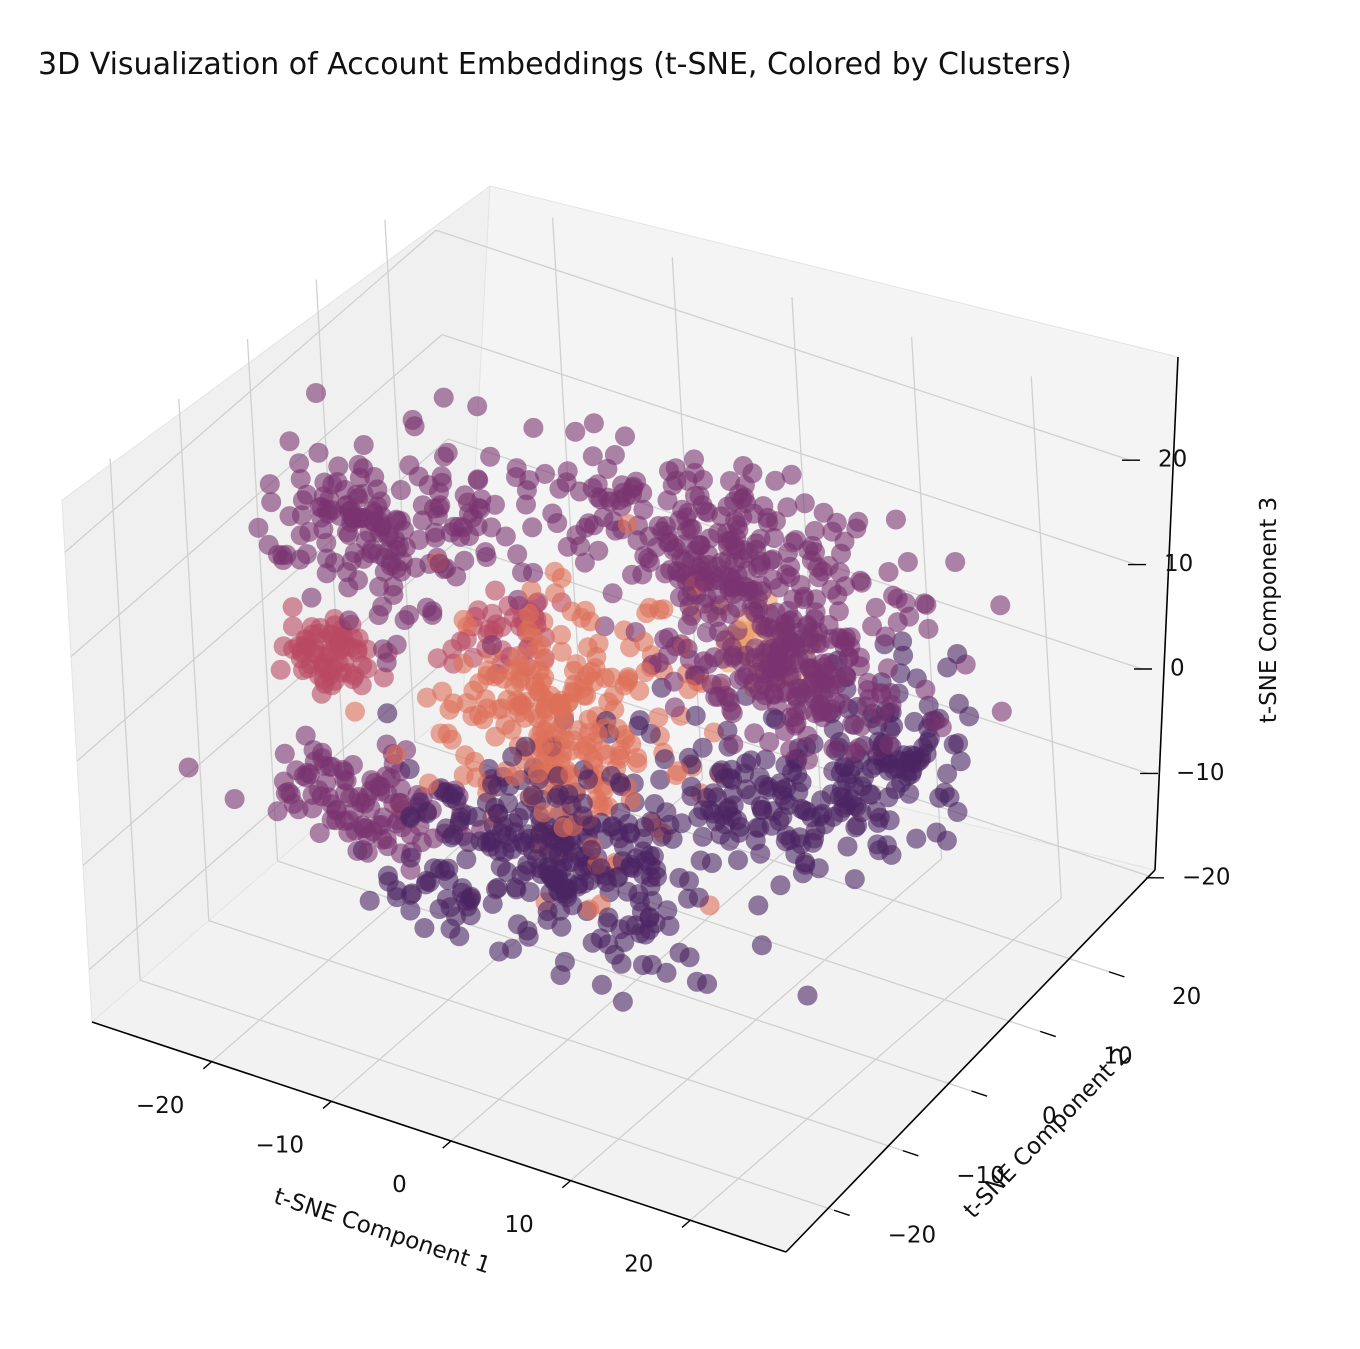 The image size is (1360, 1349). Describe the element at coordinates (841, 1213) in the screenshot. I see `y-tick-mark` at that location.